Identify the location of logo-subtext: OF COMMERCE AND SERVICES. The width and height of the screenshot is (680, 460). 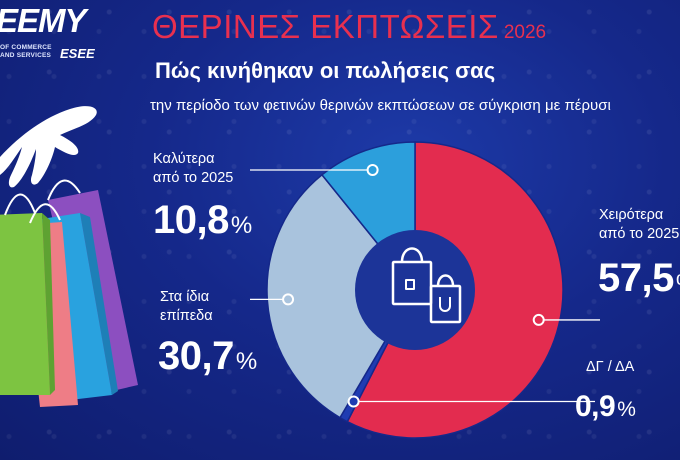
(26, 51).